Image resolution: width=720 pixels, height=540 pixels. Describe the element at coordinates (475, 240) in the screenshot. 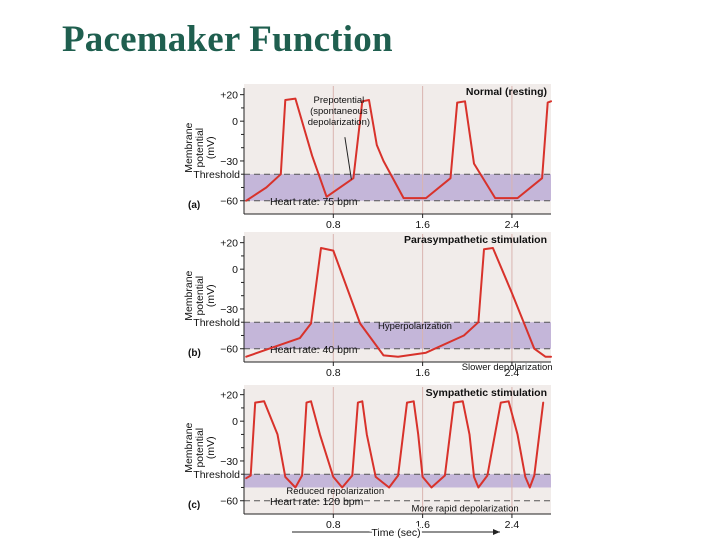

I see `panel-title: Parasympathetic stimulation` at that location.